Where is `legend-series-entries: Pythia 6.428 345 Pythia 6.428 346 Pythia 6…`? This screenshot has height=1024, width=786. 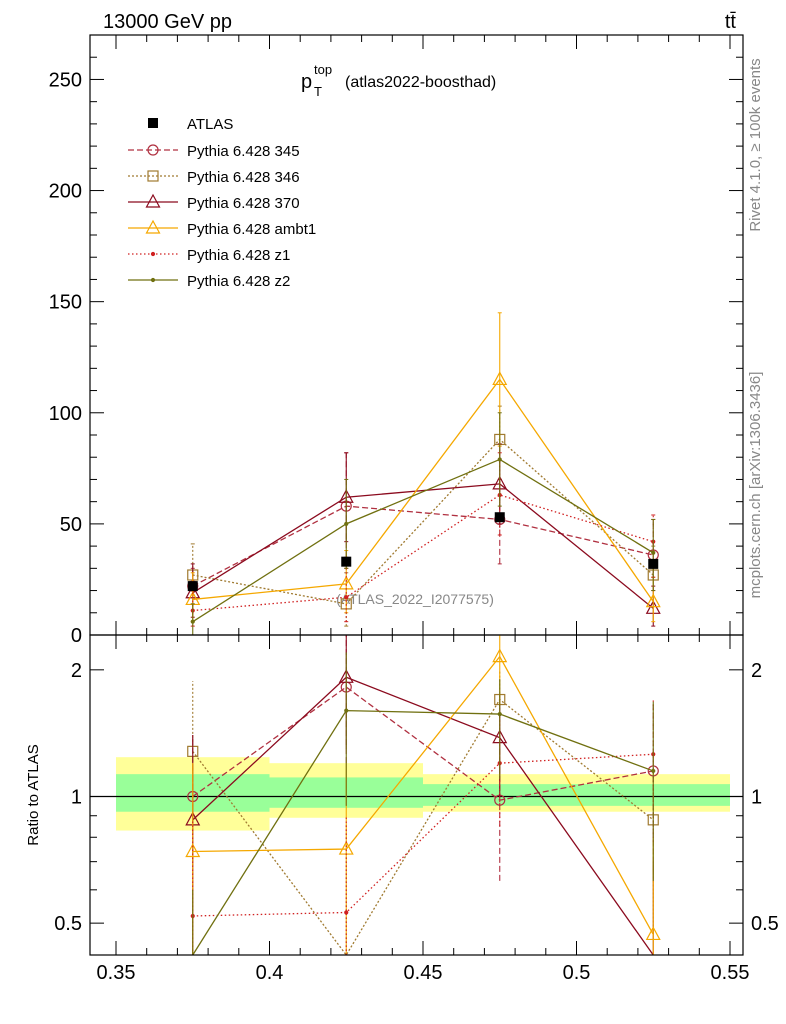 legend-series-entries: Pythia 6.428 345 Pythia 6.428 346 Pythia 6… is located at coordinates (222, 216).